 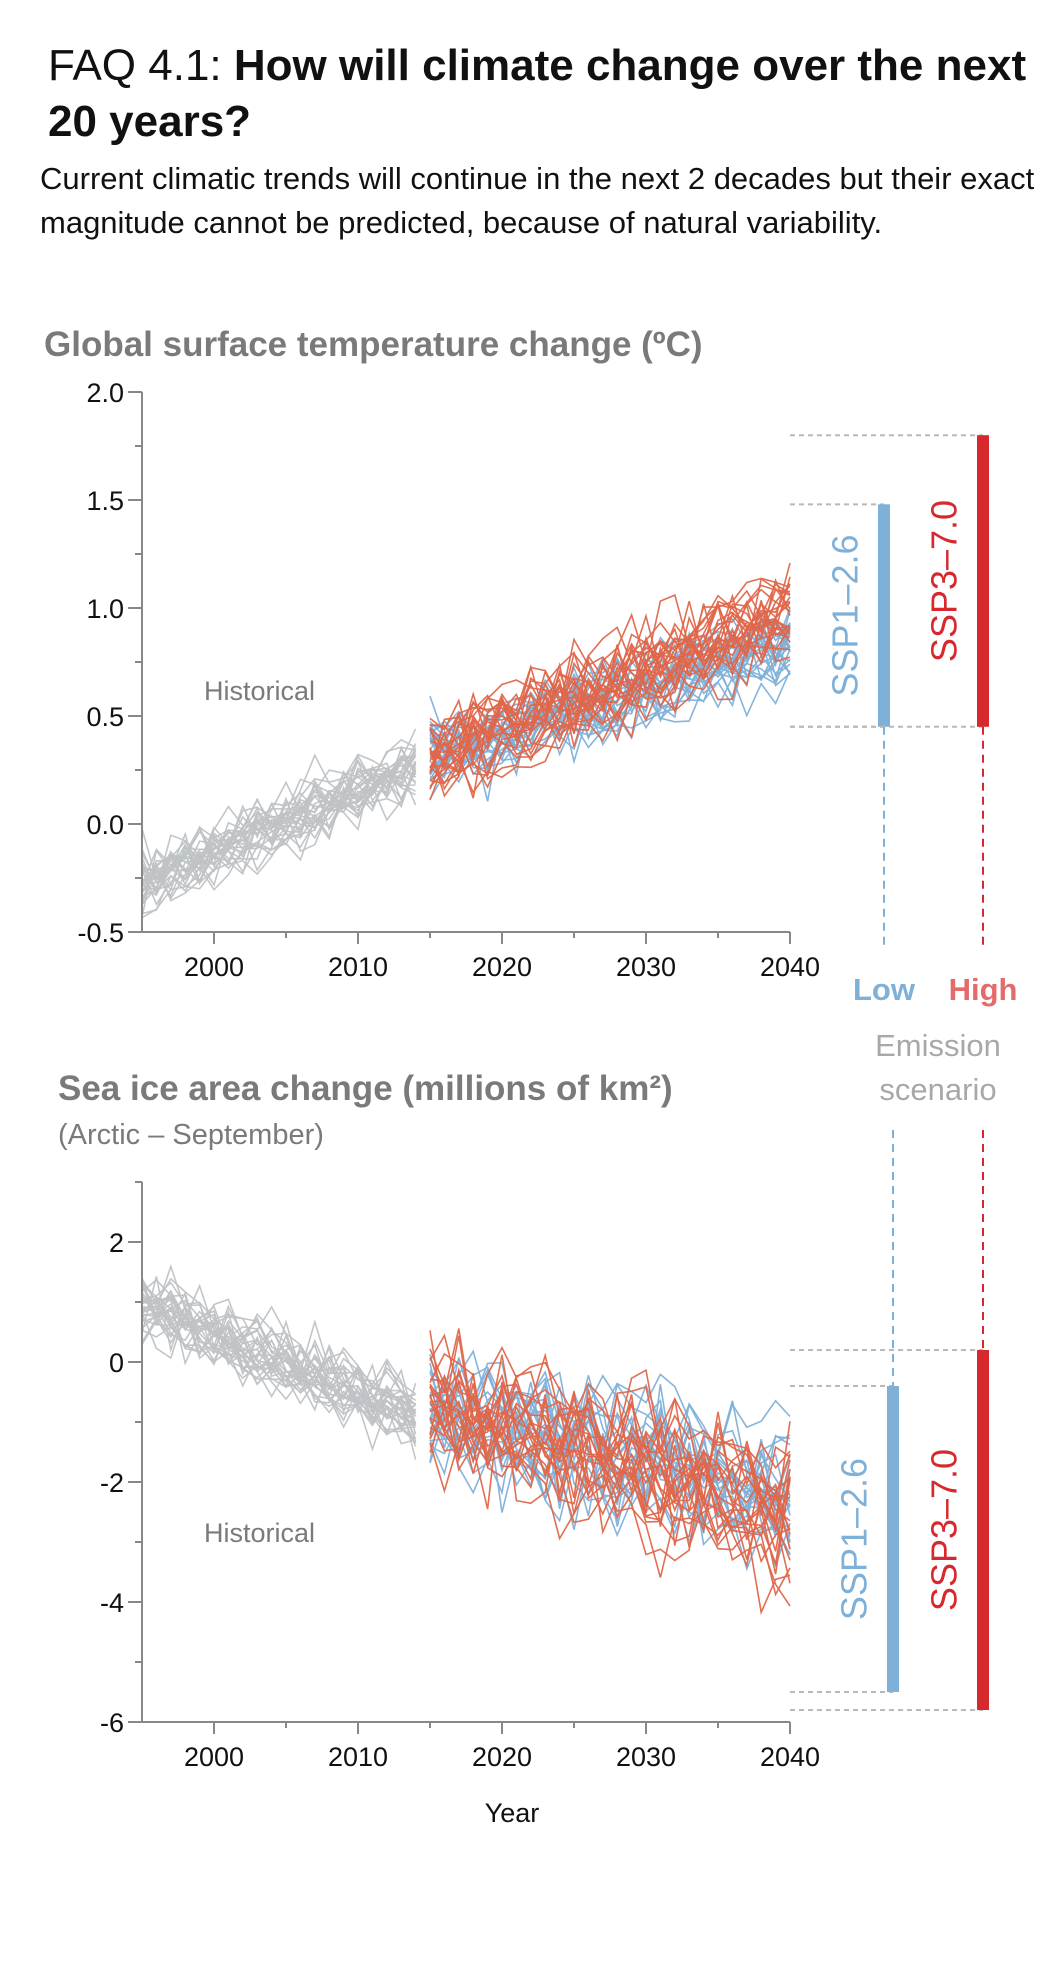 I want to click on y-tick-label: 1.5, so click(x=105, y=501).